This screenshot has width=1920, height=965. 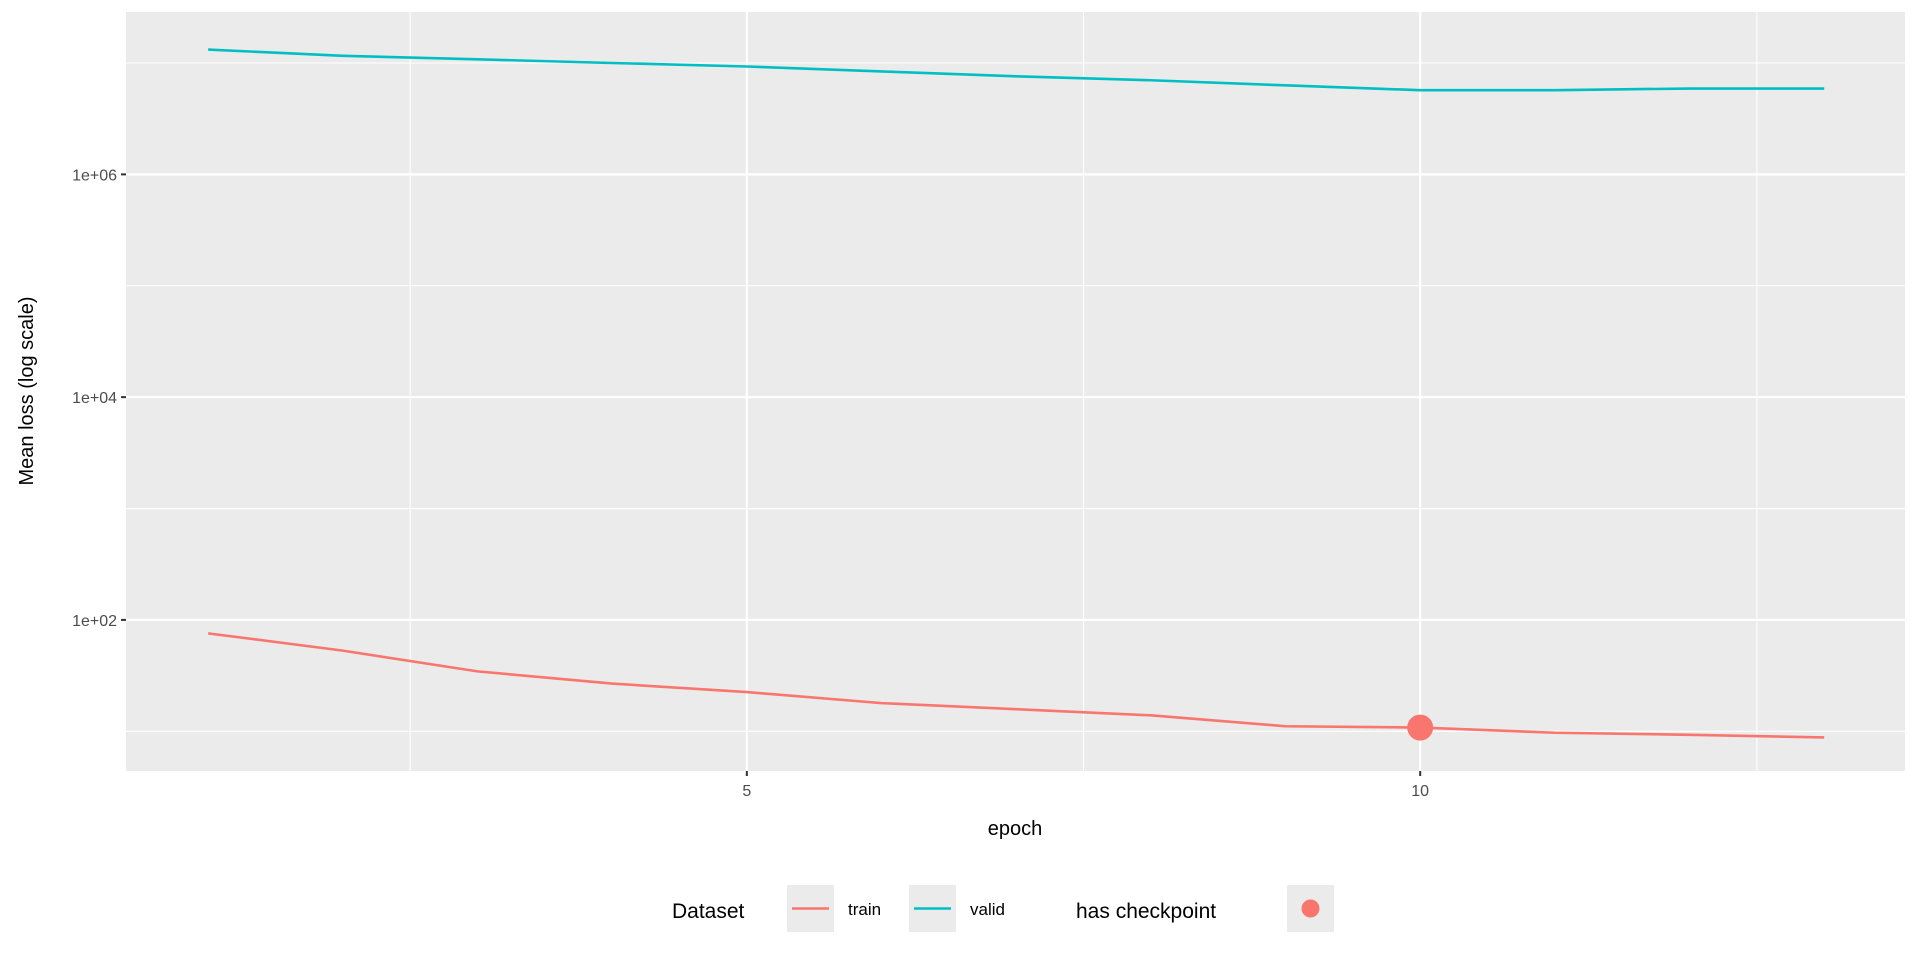 I want to click on legend-title-checkpoint: has checkpoint, so click(x=1146, y=911).